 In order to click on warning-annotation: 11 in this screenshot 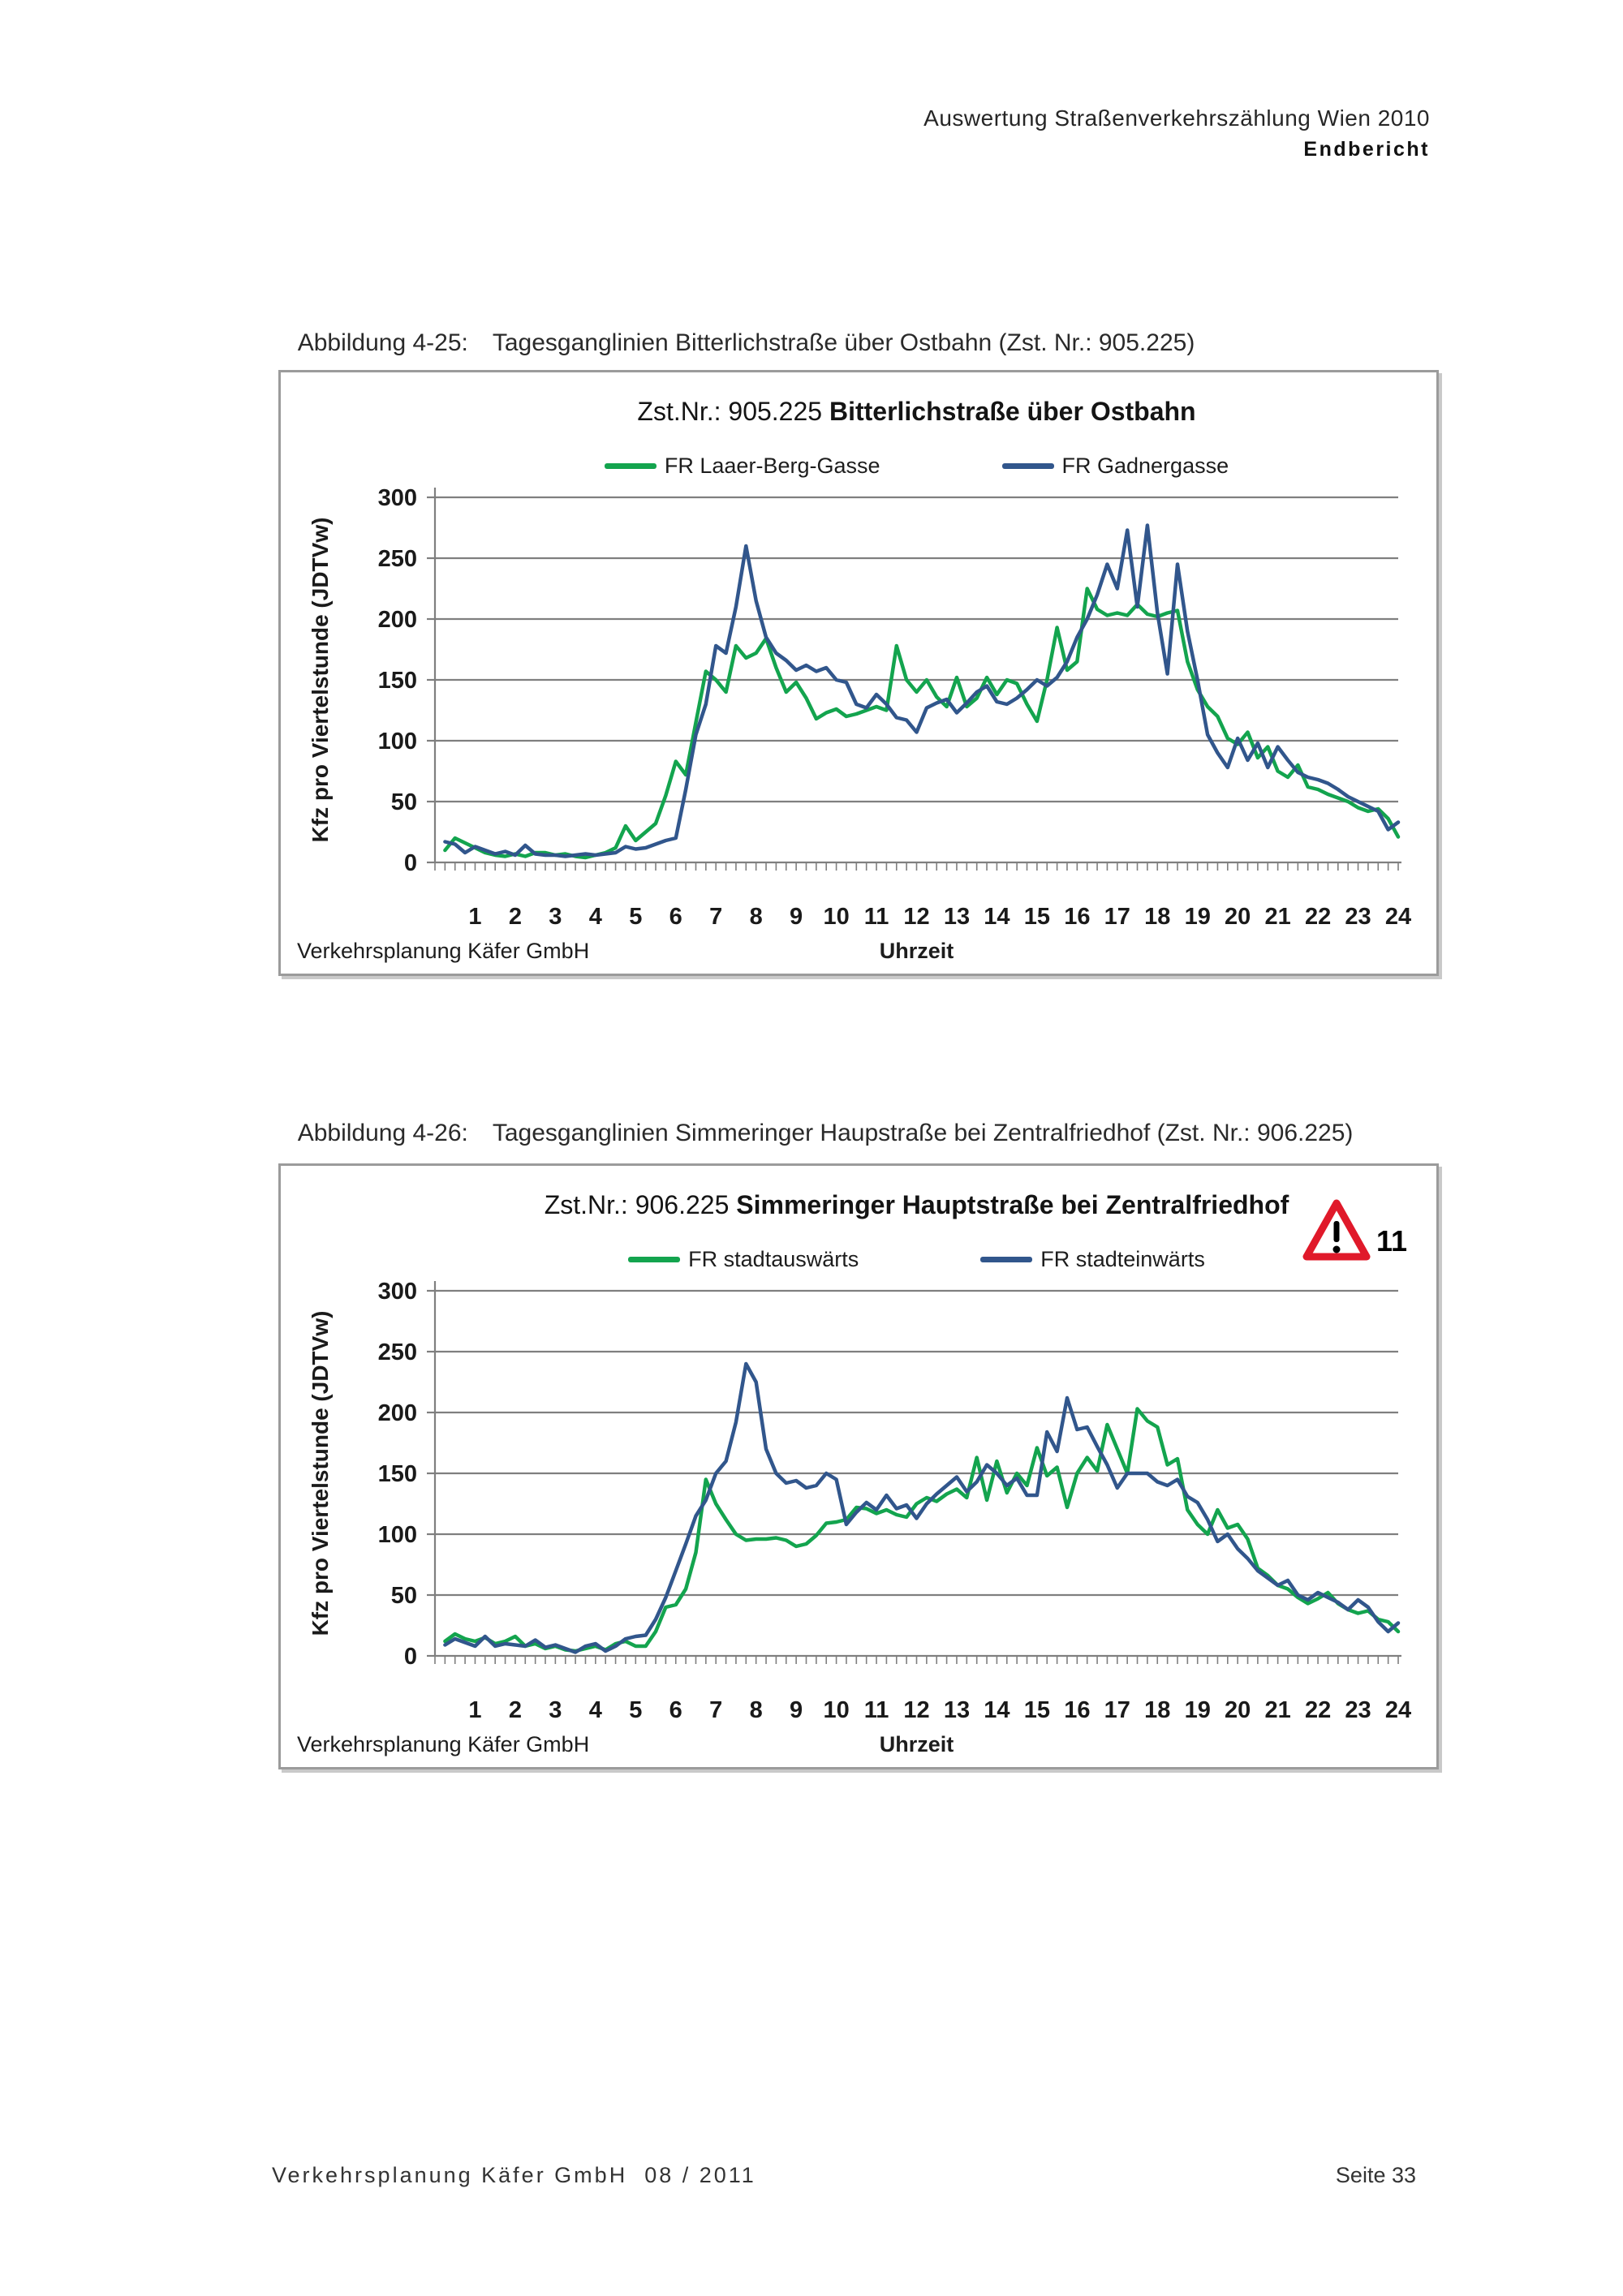, I will do `click(1354, 1230)`.